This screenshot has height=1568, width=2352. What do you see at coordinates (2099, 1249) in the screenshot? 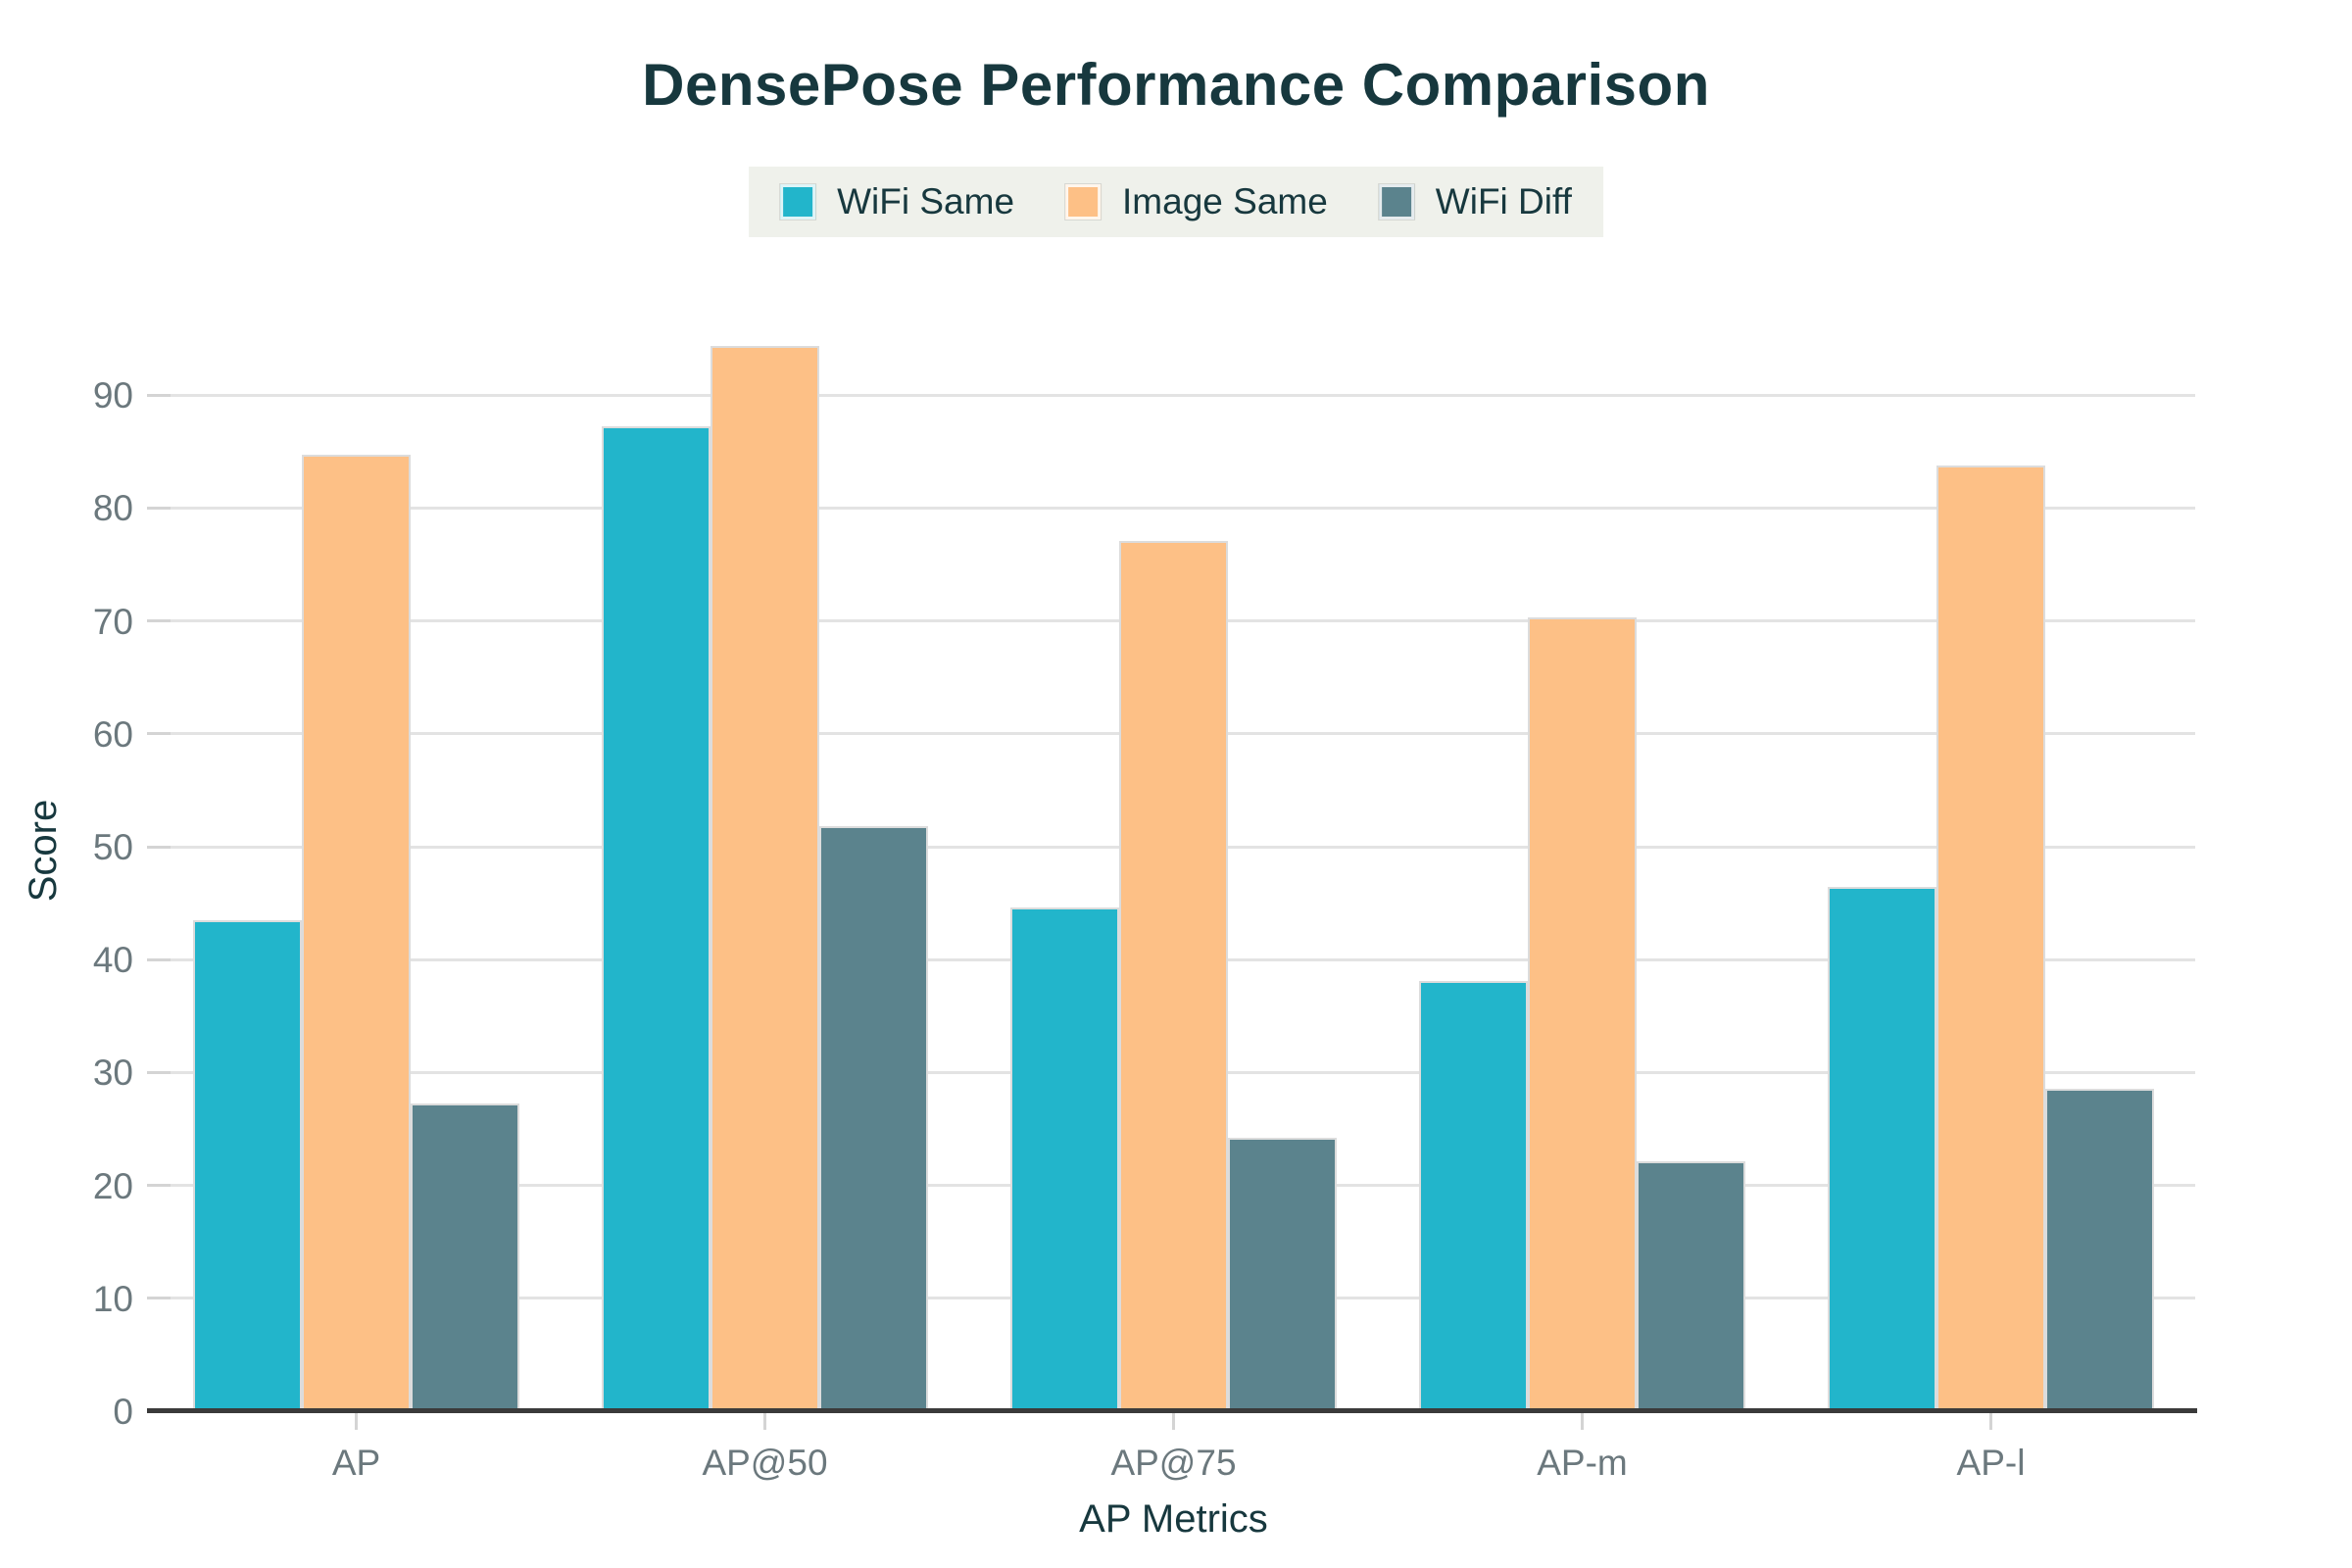
I see `bar-AP-l-wifi-diff` at bounding box center [2099, 1249].